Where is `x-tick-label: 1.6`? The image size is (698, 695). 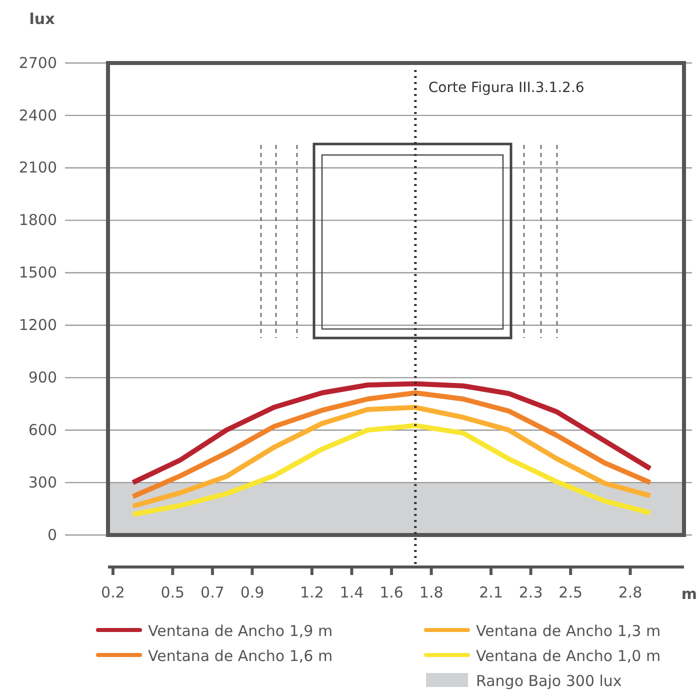
x-tick-label: 1.6 is located at coordinates (392, 593).